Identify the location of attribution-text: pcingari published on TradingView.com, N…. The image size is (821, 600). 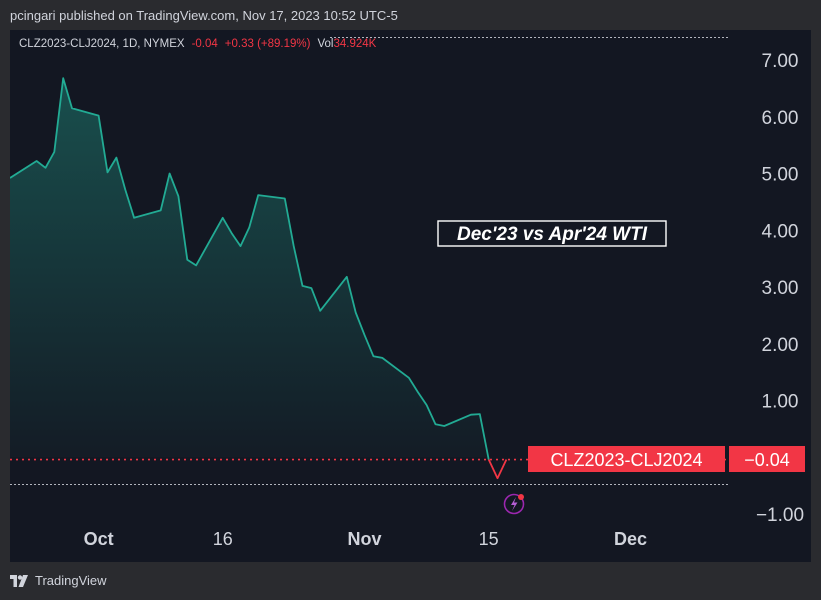
(204, 15).